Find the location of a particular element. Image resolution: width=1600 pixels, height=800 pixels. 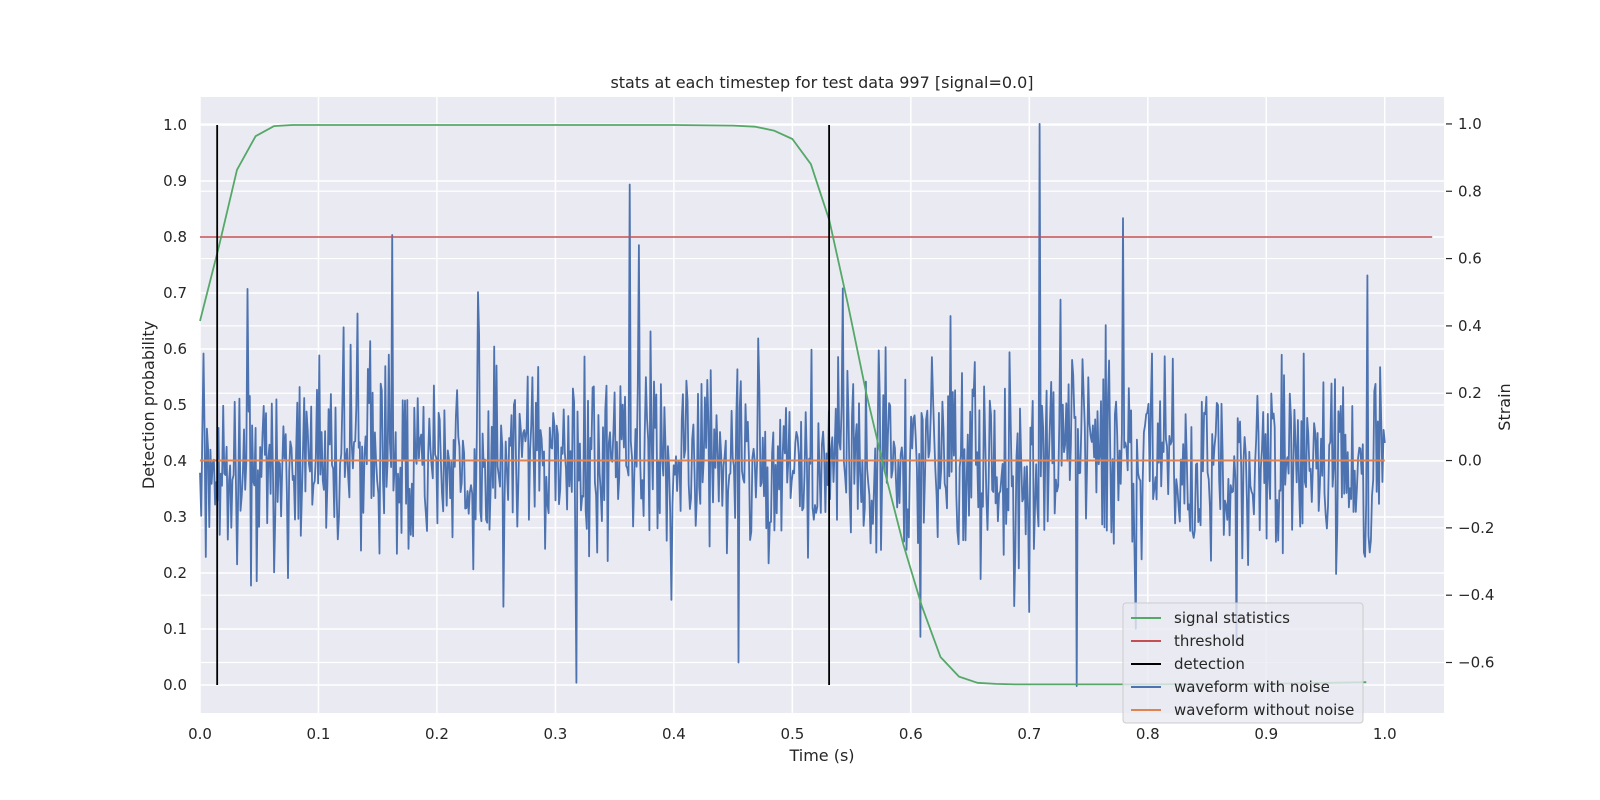

y-tick-label: 0.6 is located at coordinates (175, 349).